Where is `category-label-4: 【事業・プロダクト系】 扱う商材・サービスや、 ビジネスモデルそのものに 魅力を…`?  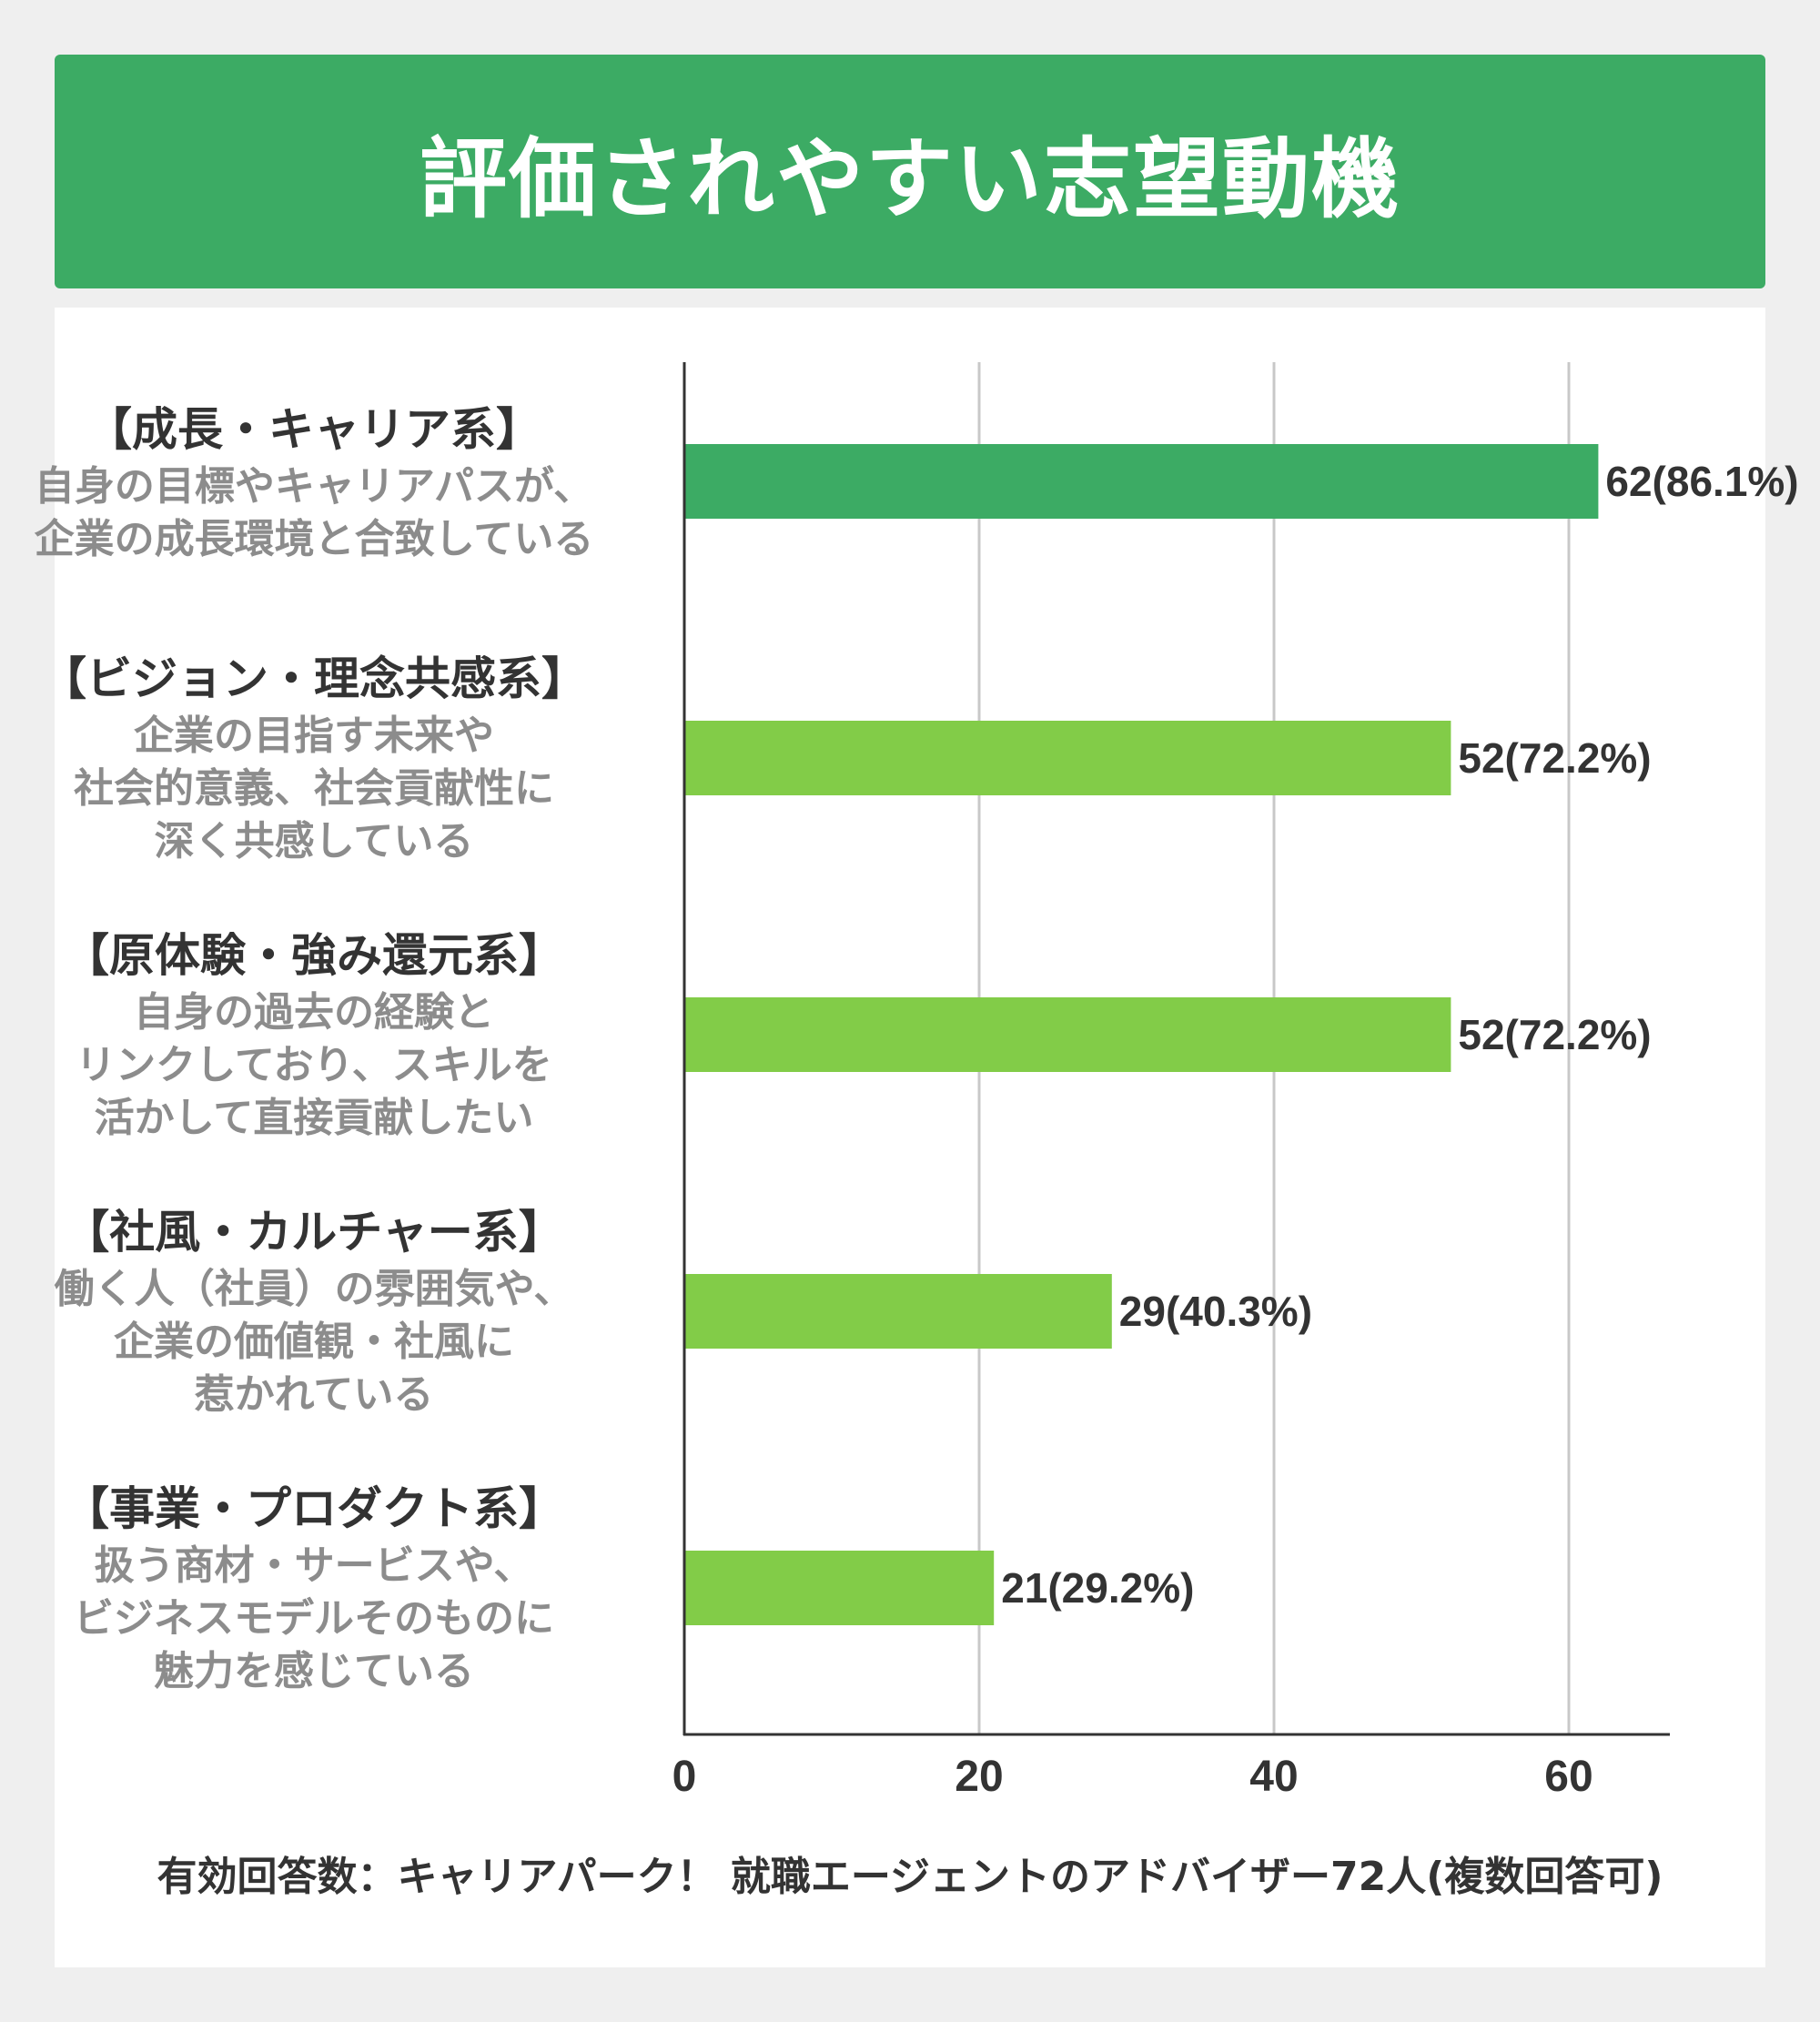 category-label-4: 【事業・プロダクト系】 扱う商材・サービスや、 ビジネスモデルそのものに 魅力を… is located at coordinates (314, 1588).